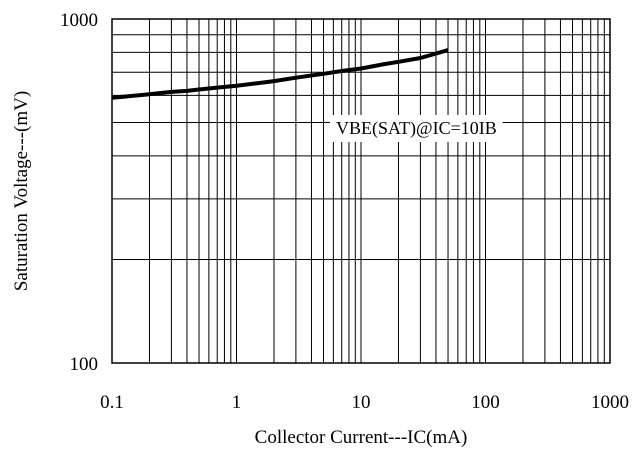 This screenshot has width=634, height=450. I want to click on x-tick-label: 1000, so click(610, 402).